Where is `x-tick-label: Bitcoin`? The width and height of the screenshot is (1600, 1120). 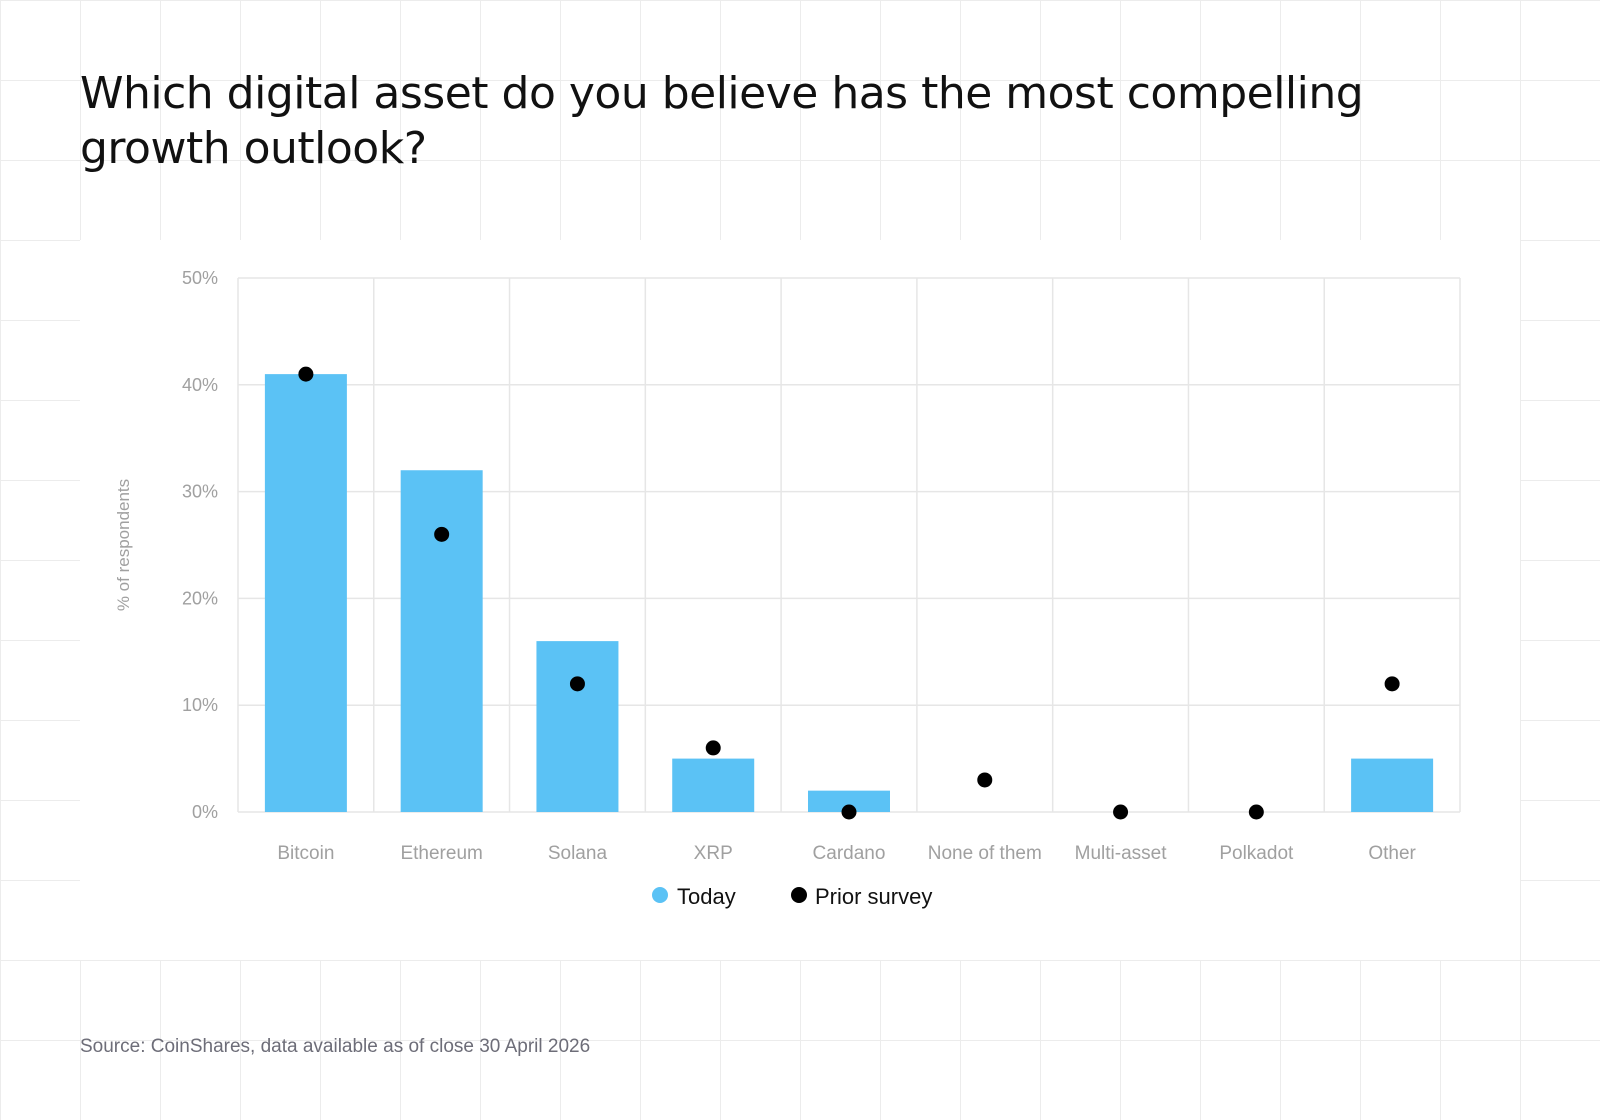 x-tick-label: Bitcoin is located at coordinates (305, 853).